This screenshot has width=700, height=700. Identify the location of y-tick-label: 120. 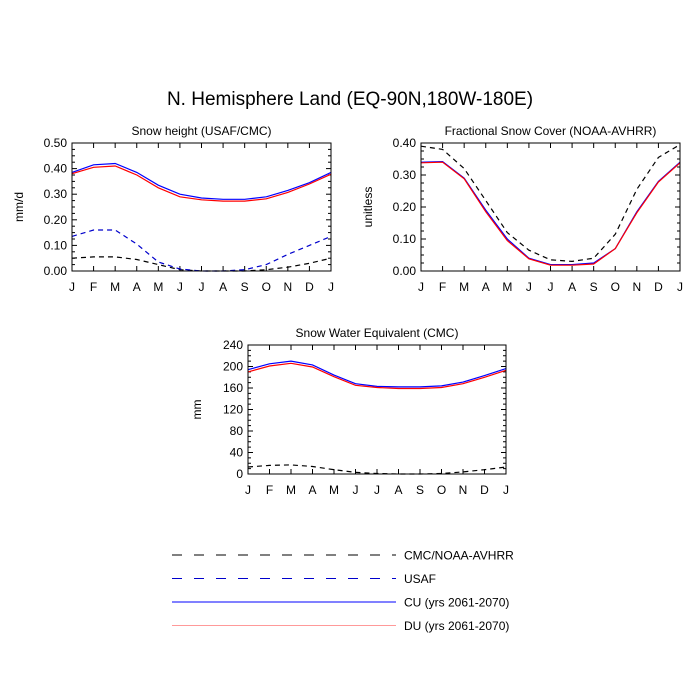
(233, 410).